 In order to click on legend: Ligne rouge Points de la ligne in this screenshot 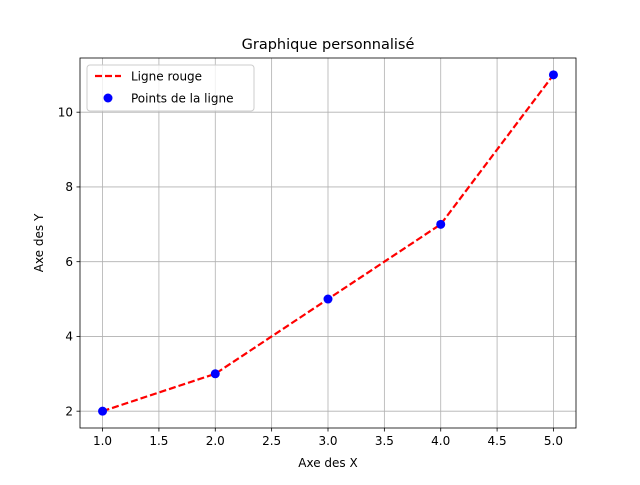, I will do `click(170, 88)`.